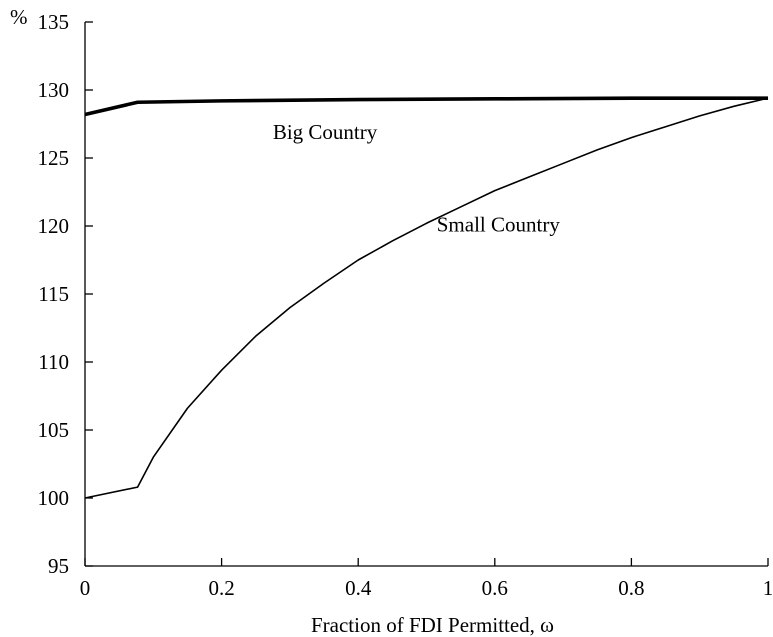  What do you see at coordinates (85, 588) in the screenshot?
I see `x-tick-label: 0` at bounding box center [85, 588].